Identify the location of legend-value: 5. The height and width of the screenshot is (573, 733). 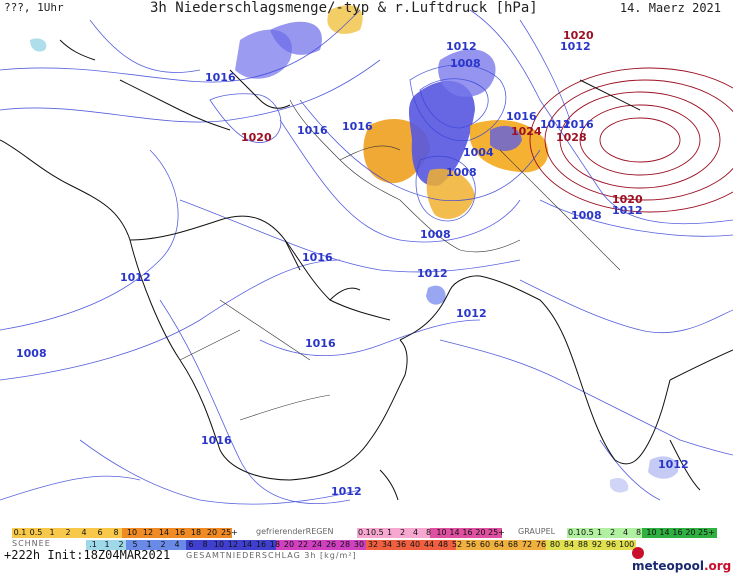
(135, 544).